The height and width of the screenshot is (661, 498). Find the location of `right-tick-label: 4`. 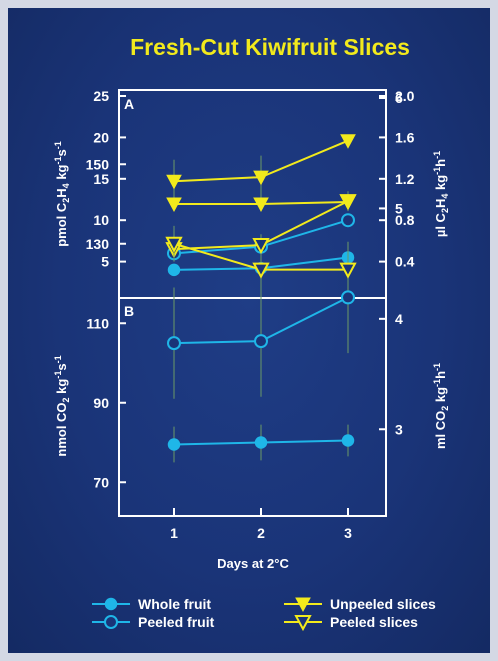

right-tick-label: 4 is located at coordinates (399, 319).